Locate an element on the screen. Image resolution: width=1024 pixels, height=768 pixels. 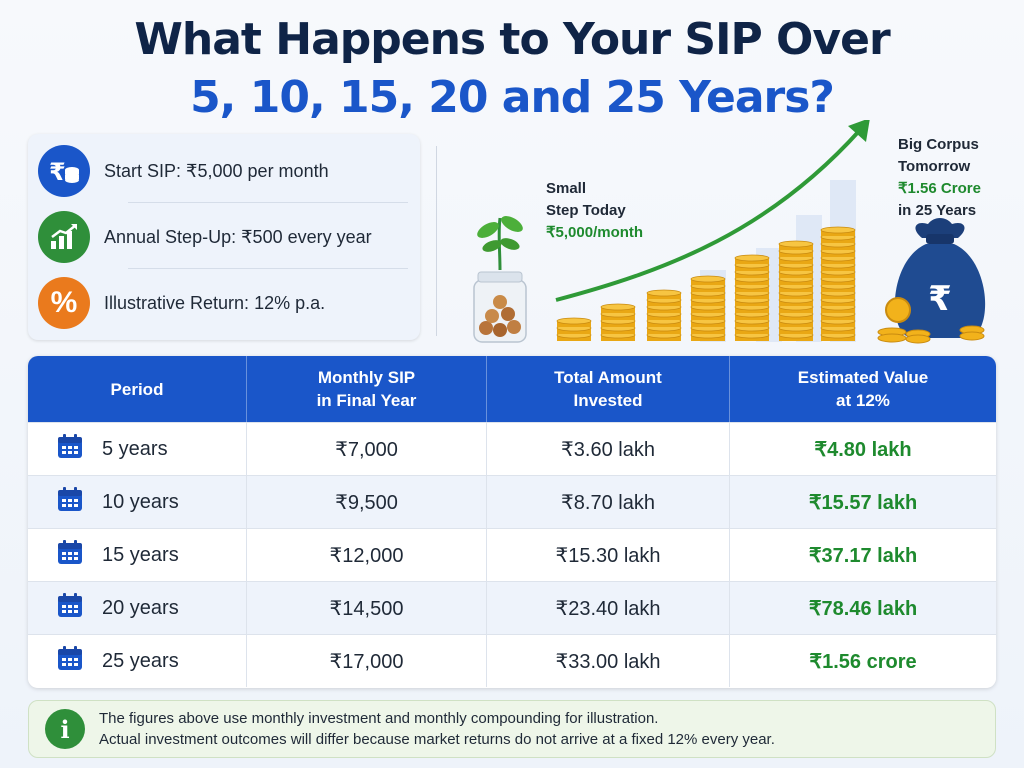
monthly-sip-cell: ₹9,500 is located at coordinates (367, 502).